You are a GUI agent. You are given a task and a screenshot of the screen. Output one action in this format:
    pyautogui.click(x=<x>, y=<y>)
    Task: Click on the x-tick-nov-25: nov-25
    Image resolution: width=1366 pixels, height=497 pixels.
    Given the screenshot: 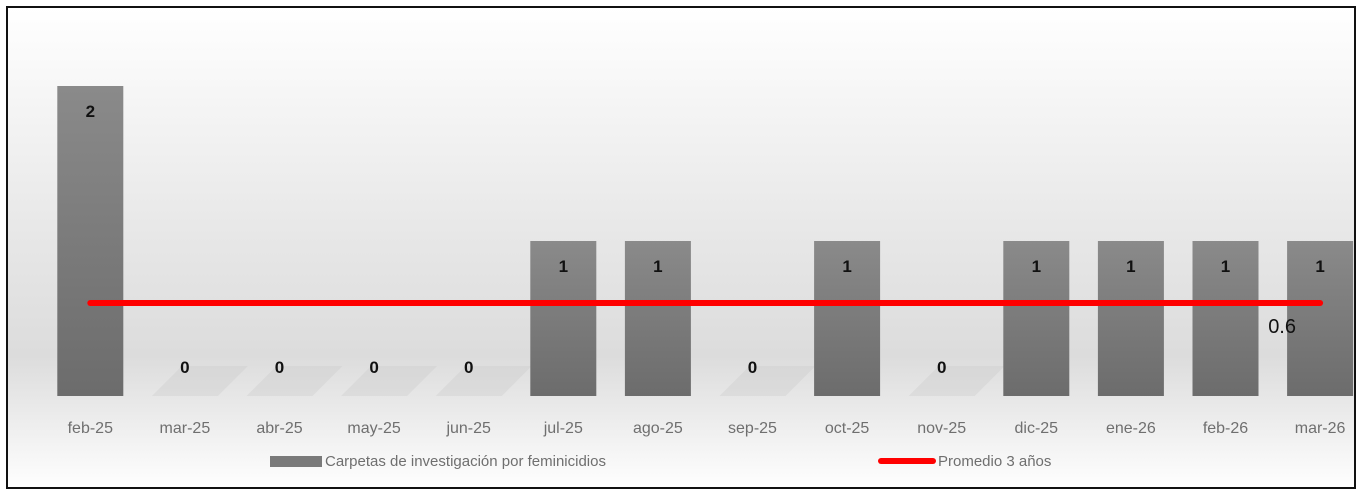 What is the action you would take?
    pyautogui.click(x=941, y=428)
    